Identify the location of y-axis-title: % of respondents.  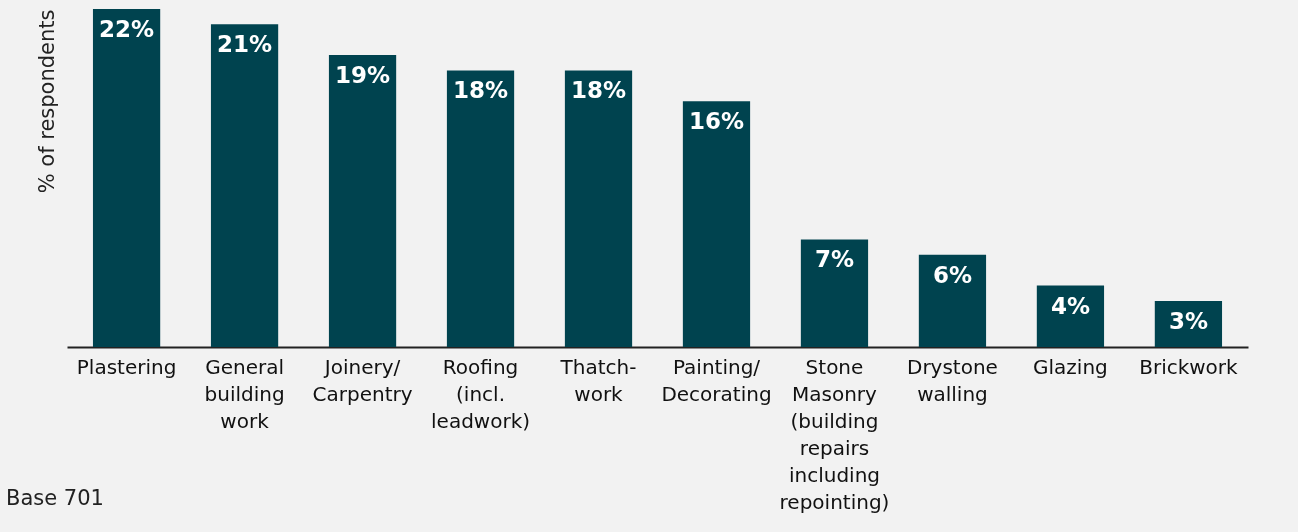
(46, 101).